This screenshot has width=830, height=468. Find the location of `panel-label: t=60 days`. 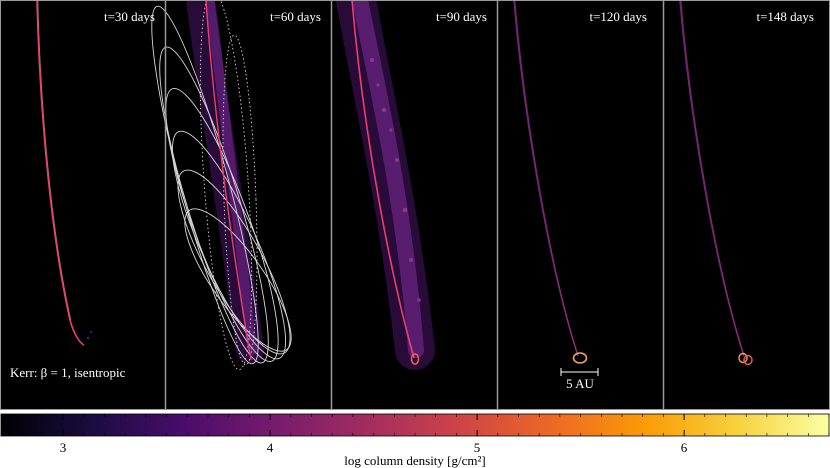

panel-label: t=60 days is located at coordinates (295, 16).